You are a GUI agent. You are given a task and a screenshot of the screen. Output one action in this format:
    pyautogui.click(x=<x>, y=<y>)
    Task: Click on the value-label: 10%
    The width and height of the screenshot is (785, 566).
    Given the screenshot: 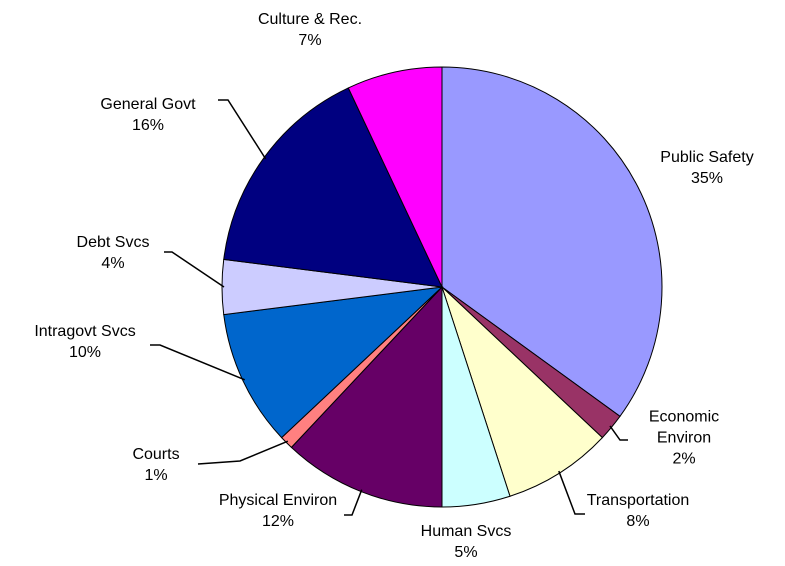 What is the action you would take?
    pyautogui.click(x=85, y=352)
    